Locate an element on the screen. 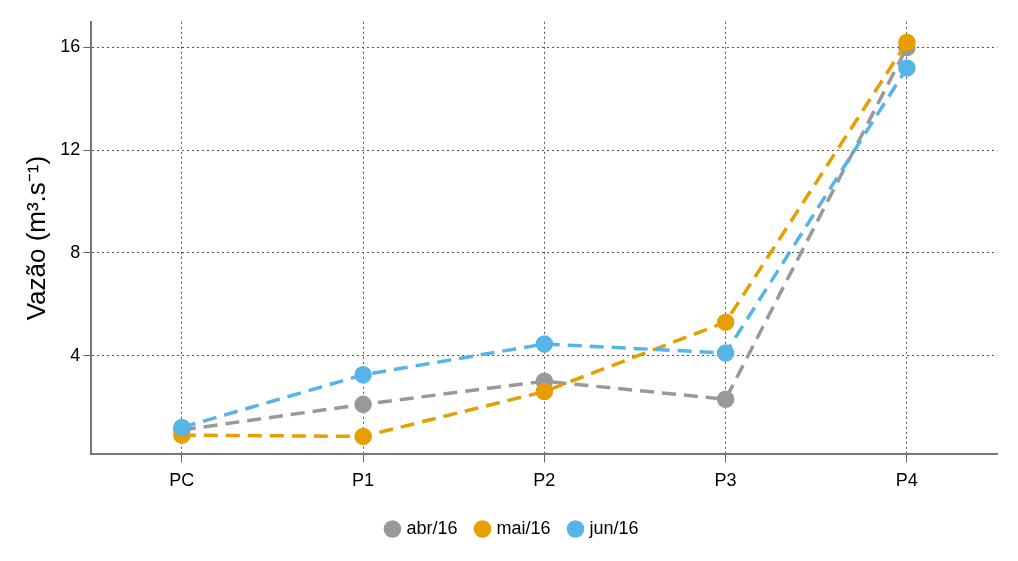 The height and width of the screenshot is (561, 1018). legend-label: abr/16 is located at coordinates (432, 527).